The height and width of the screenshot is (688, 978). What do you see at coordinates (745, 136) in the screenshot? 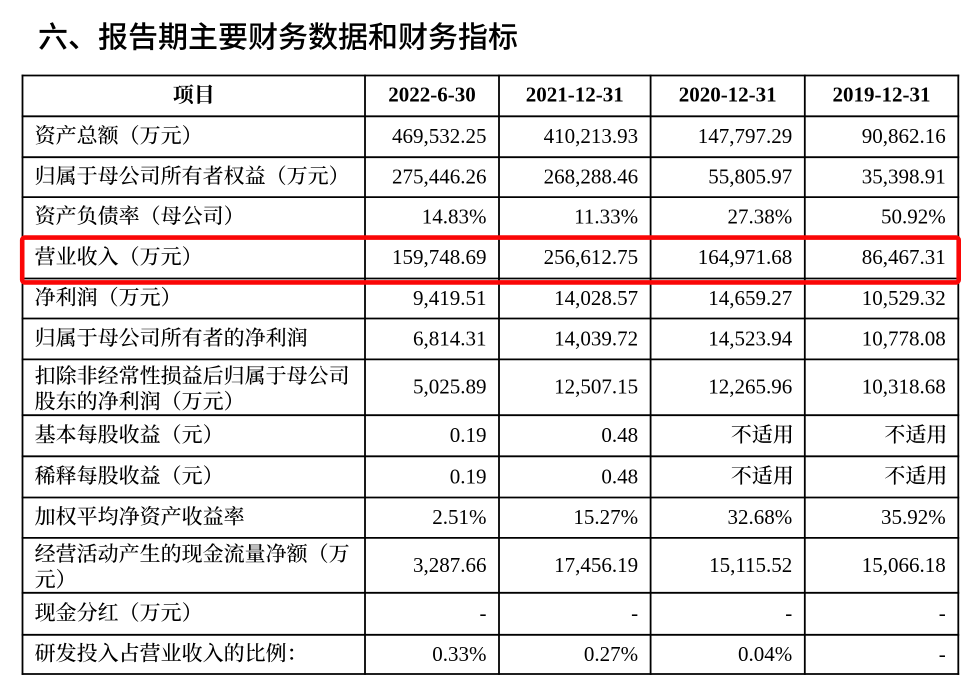
I see `svg-text: 147,797.29` at bounding box center [745, 136].